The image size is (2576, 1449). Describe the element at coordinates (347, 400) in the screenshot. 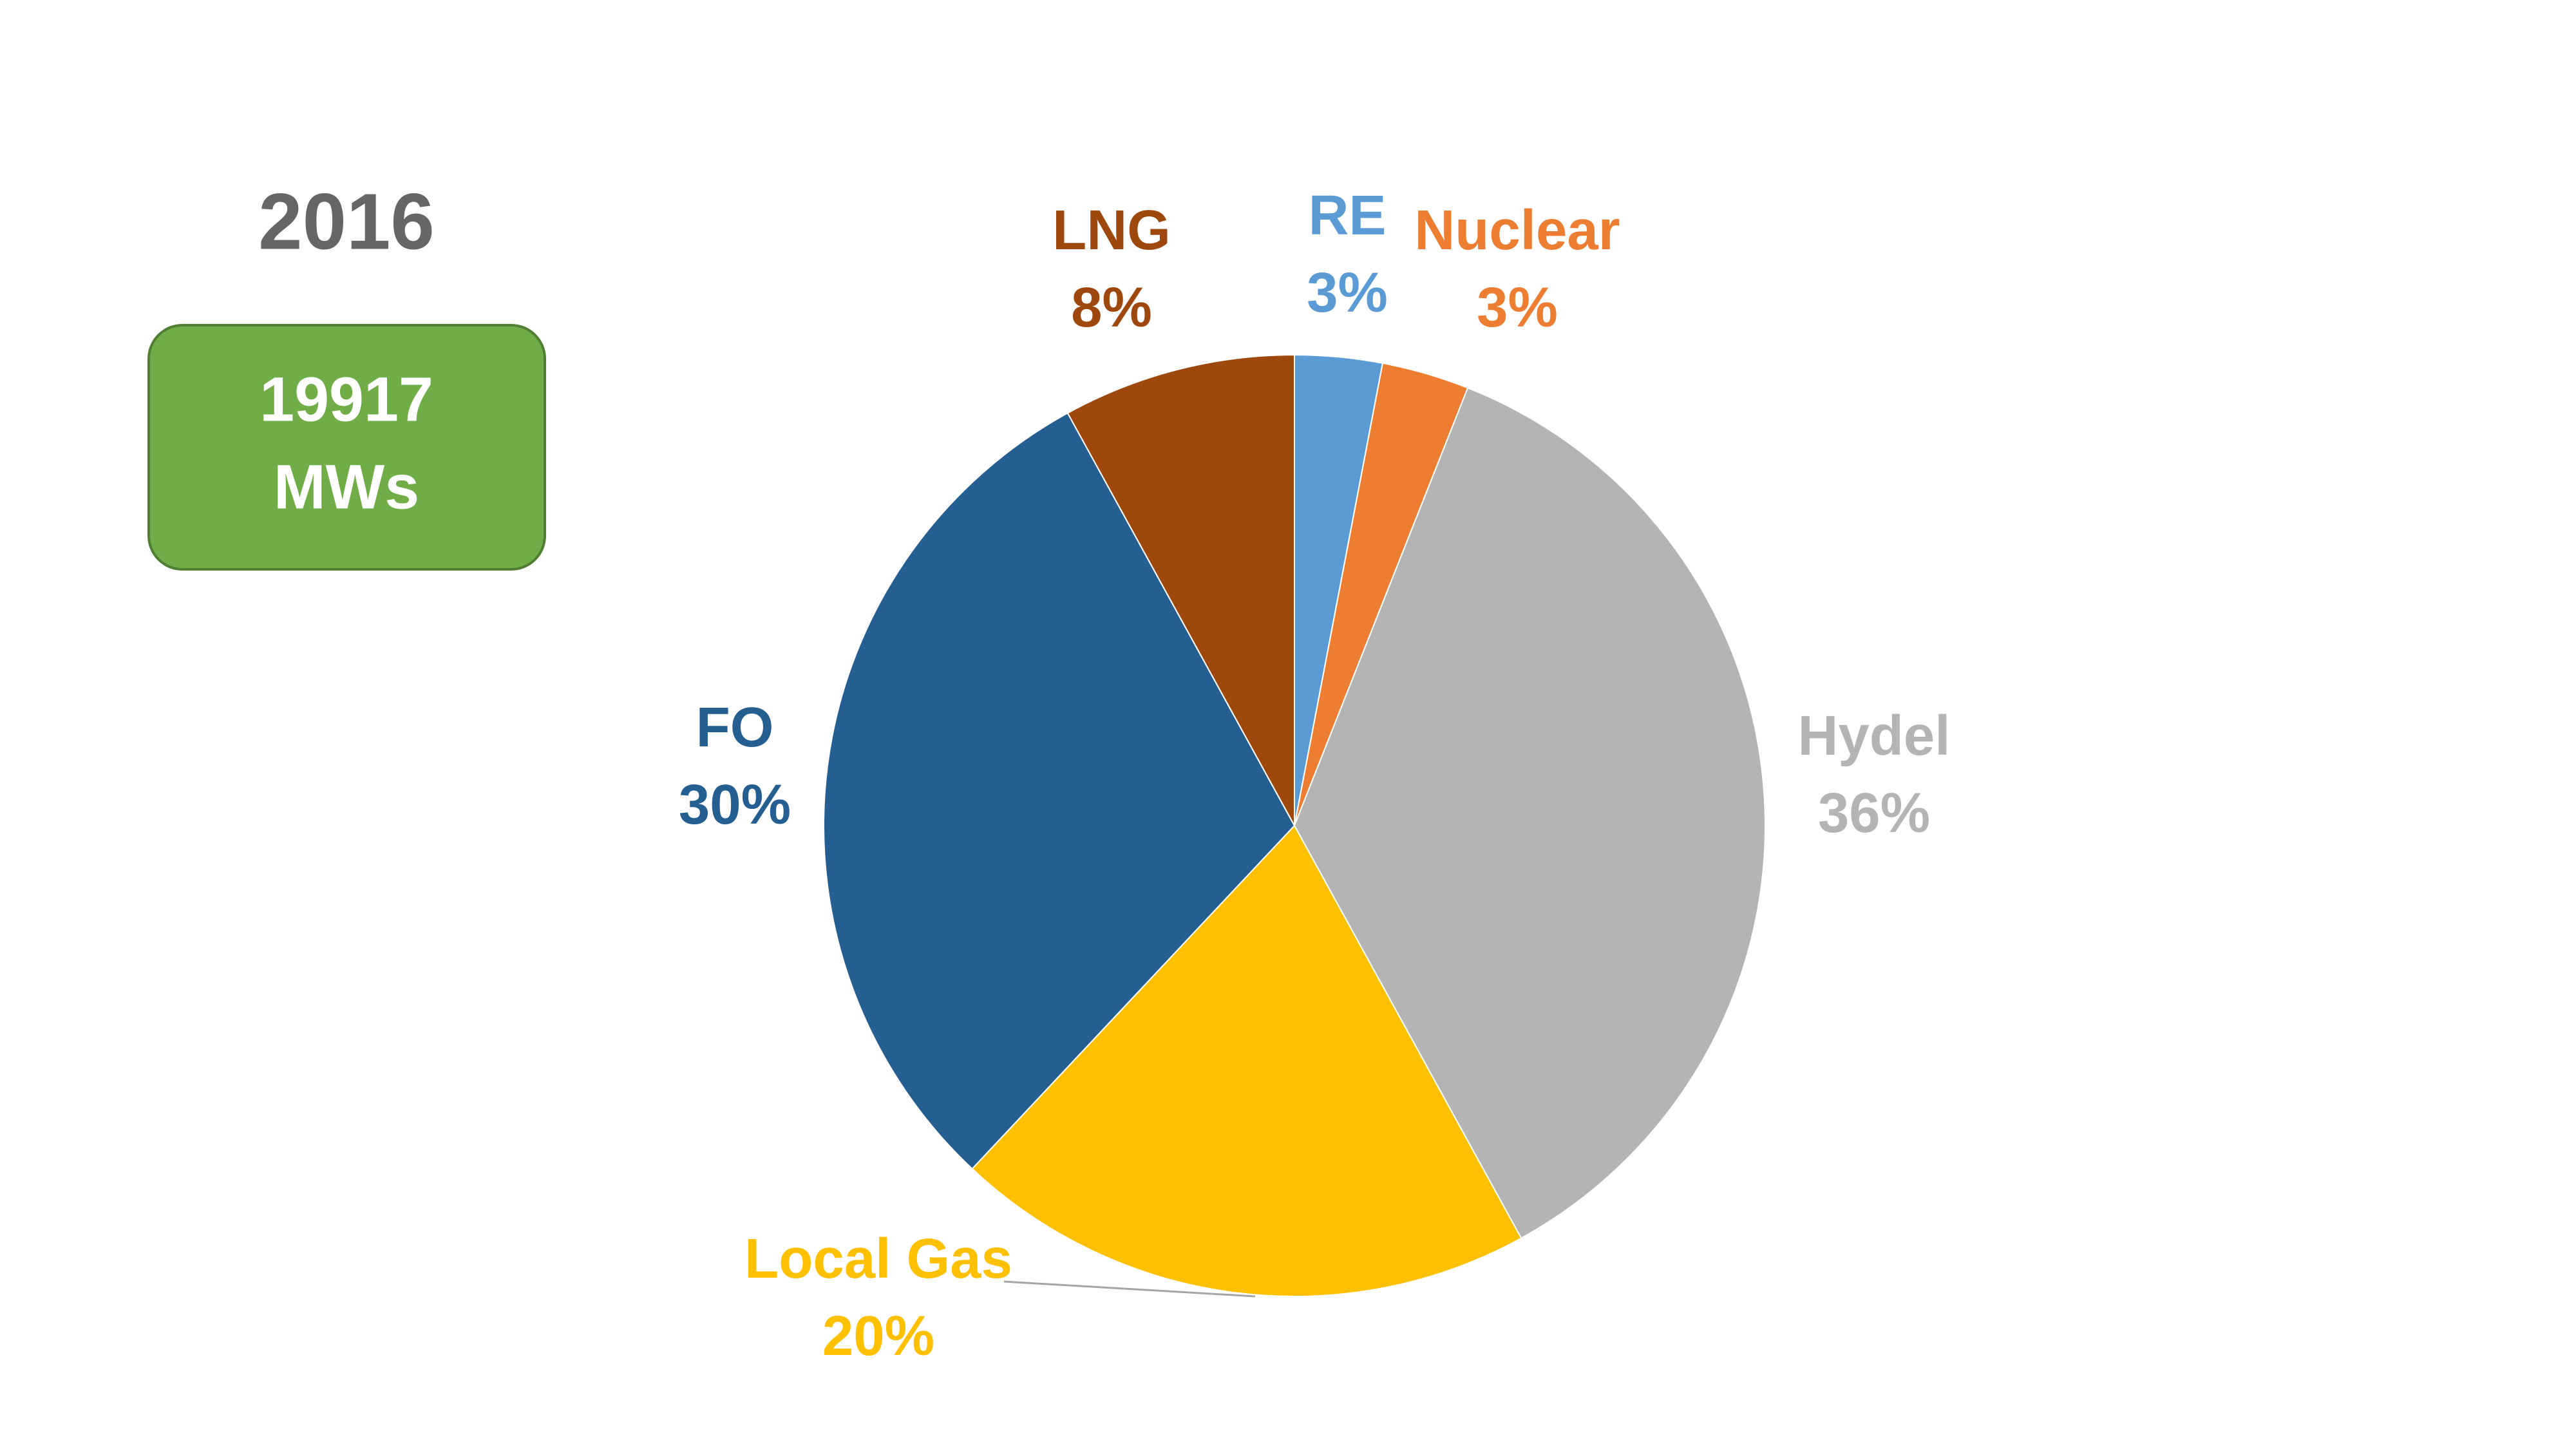

I see `badge-value: 19917` at that location.